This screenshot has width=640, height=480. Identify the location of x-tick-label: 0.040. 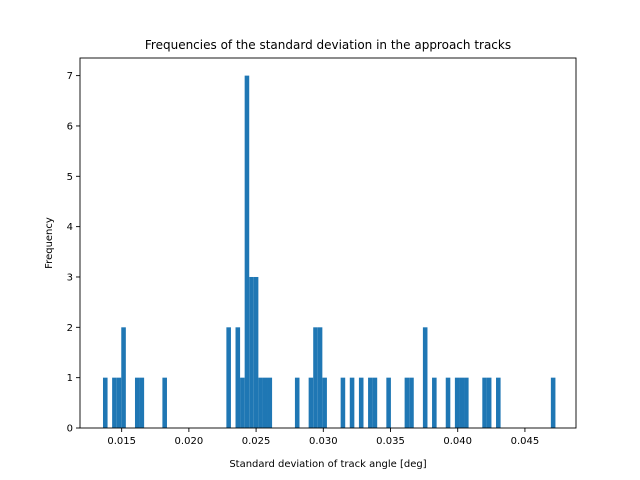
(457, 441).